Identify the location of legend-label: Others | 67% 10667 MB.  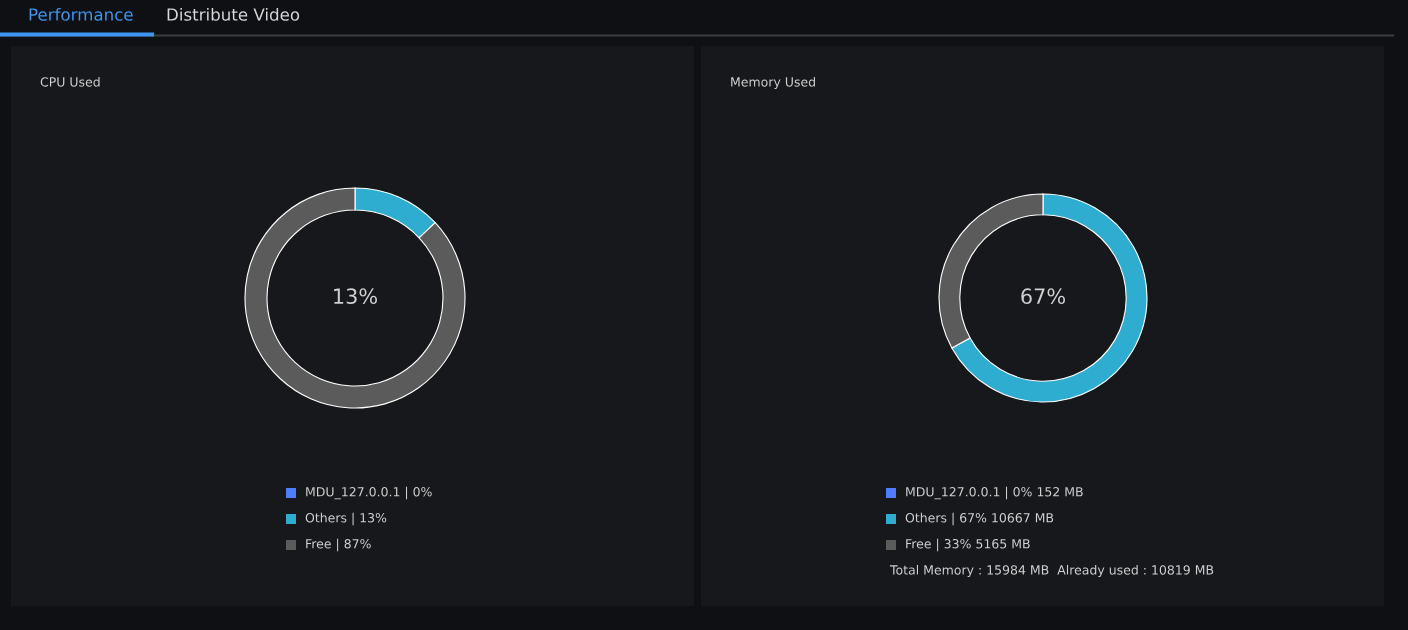
(979, 519).